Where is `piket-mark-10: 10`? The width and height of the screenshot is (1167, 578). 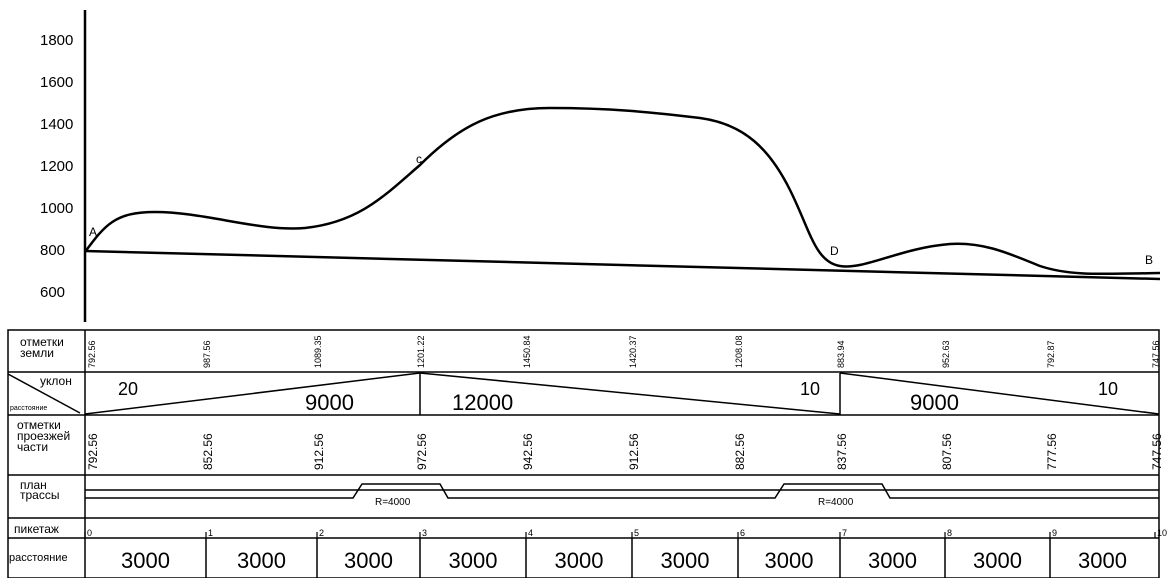
piket-mark-10: 10 is located at coordinates (1162, 533).